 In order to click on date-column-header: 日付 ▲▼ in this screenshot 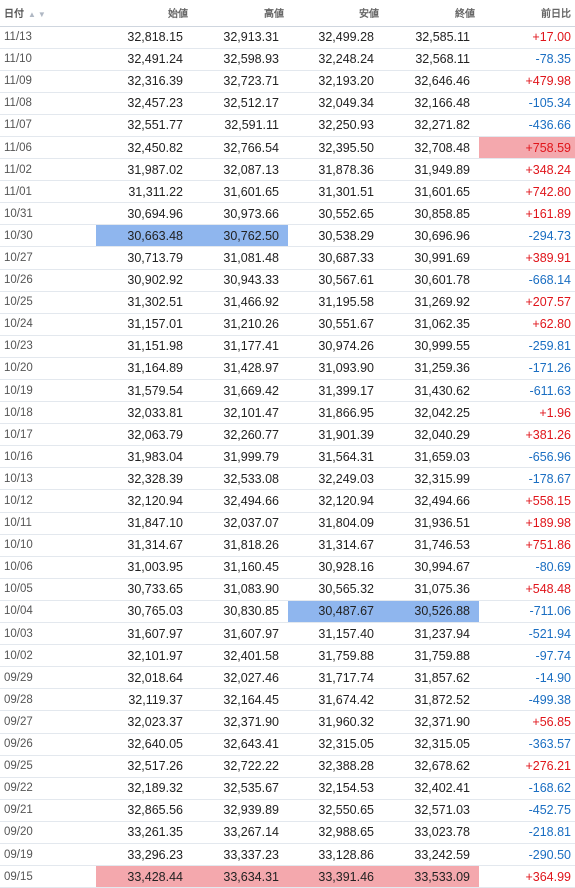, I will do `click(48, 13)`.